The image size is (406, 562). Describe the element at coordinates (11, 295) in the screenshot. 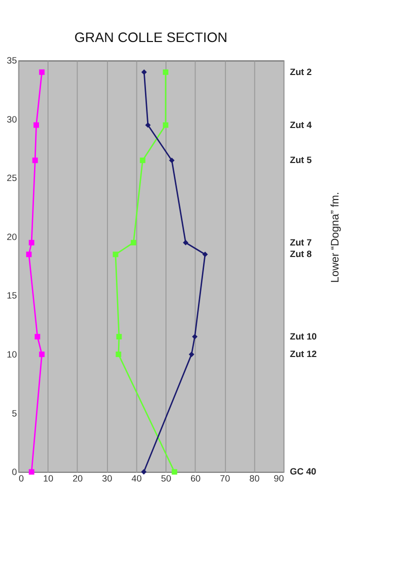

I see `y-tick-label: 15` at that location.